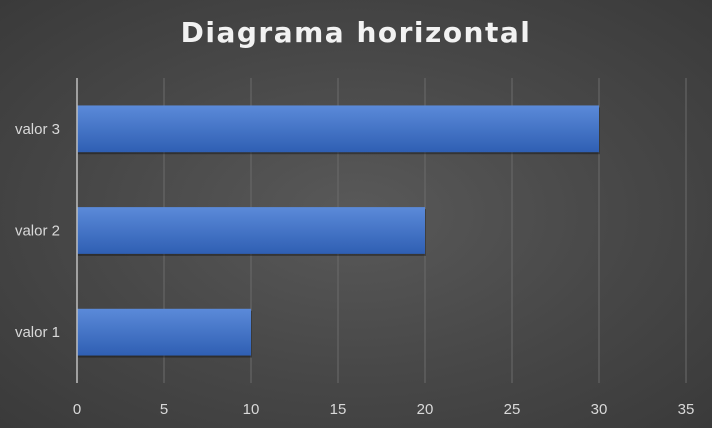 The image size is (712, 428). What do you see at coordinates (356, 32) in the screenshot?
I see `chart-title: Diagrama horizontal` at bounding box center [356, 32].